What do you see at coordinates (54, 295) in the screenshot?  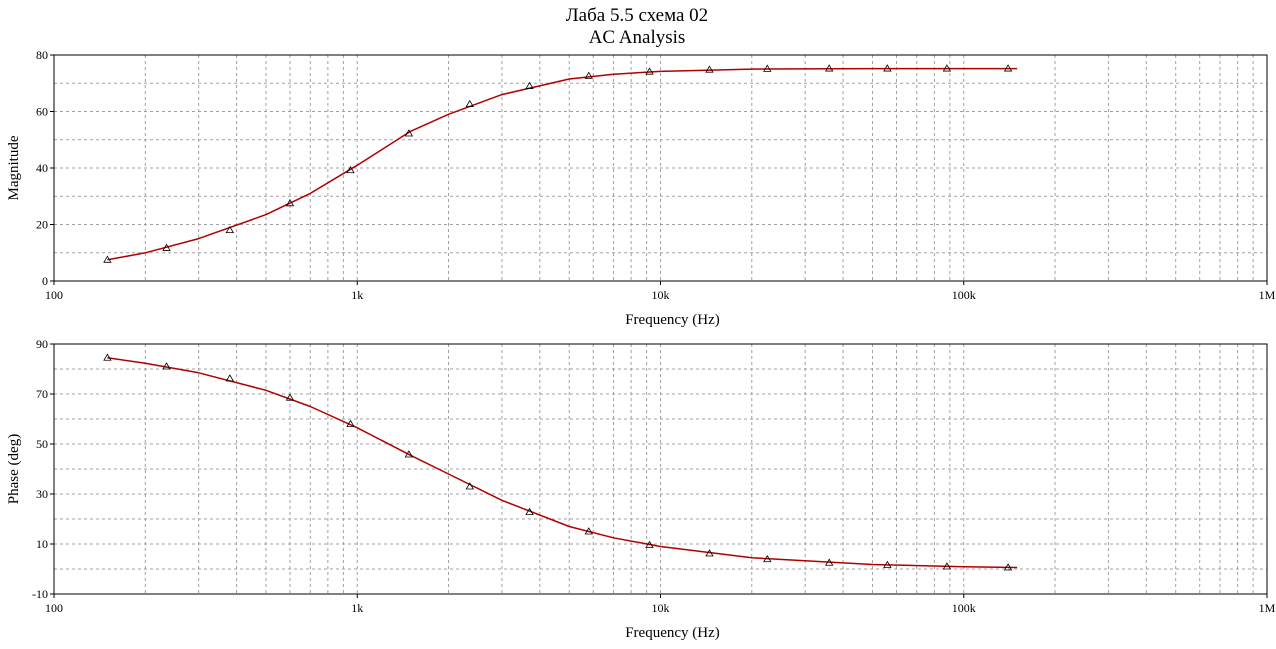 I see `magnitude-x-tick-label: 100` at bounding box center [54, 295].